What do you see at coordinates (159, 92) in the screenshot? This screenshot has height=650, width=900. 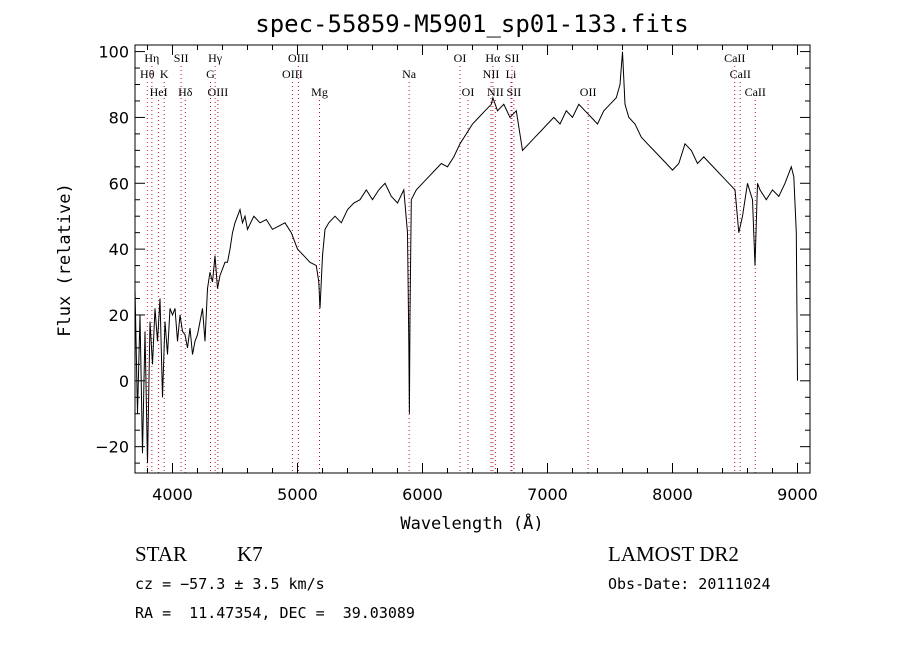 I see `line-label-3: HeI` at bounding box center [159, 92].